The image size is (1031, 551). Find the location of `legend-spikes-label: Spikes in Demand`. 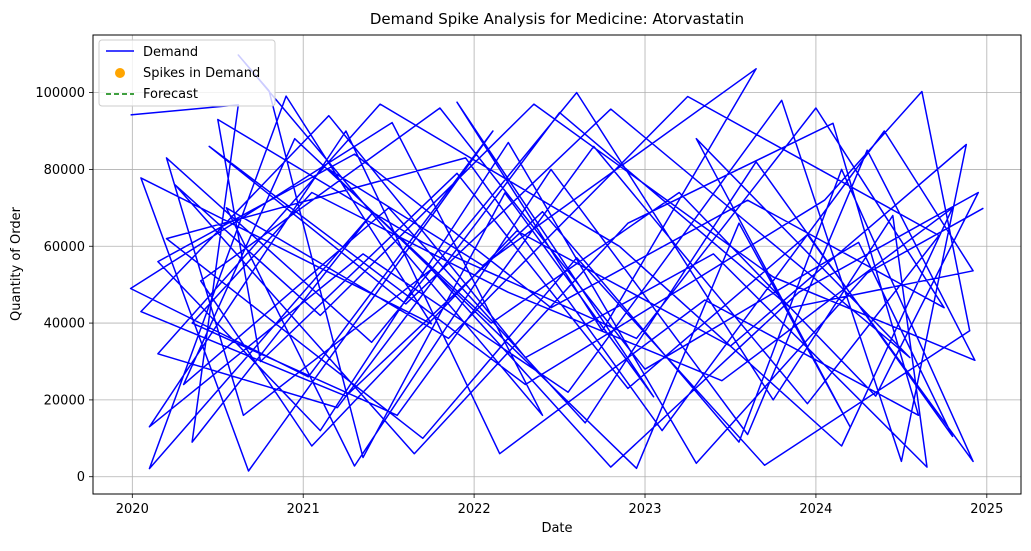

legend-spikes-label: Spikes in Demand is located at coordinates (201, 73).